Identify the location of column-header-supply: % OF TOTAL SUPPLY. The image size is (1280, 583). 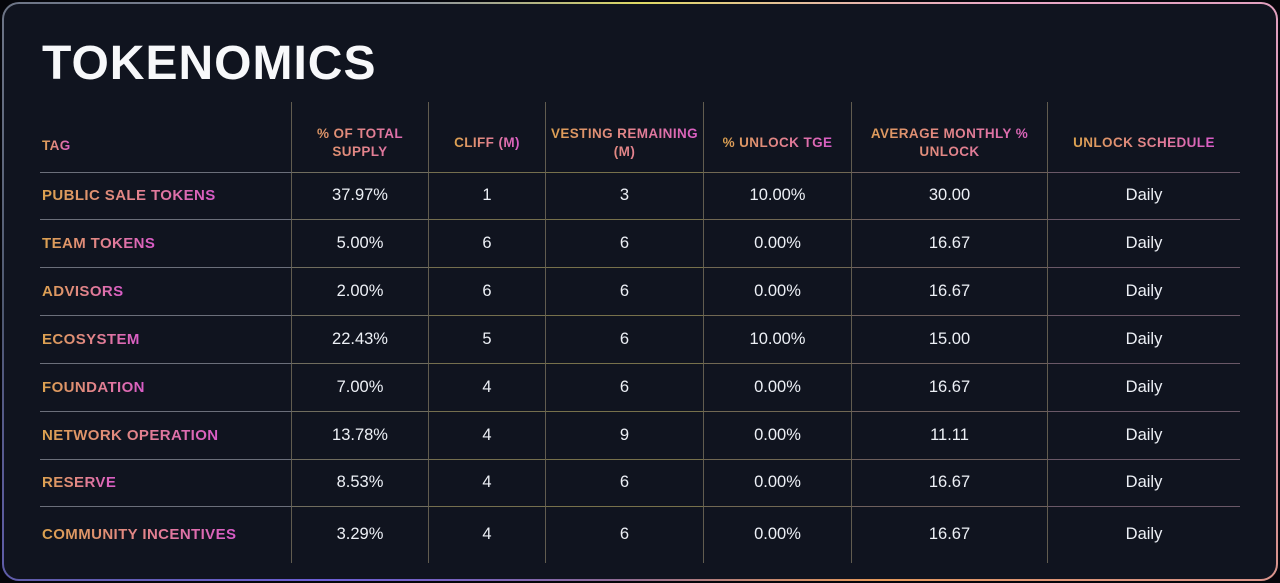
(360, 136).